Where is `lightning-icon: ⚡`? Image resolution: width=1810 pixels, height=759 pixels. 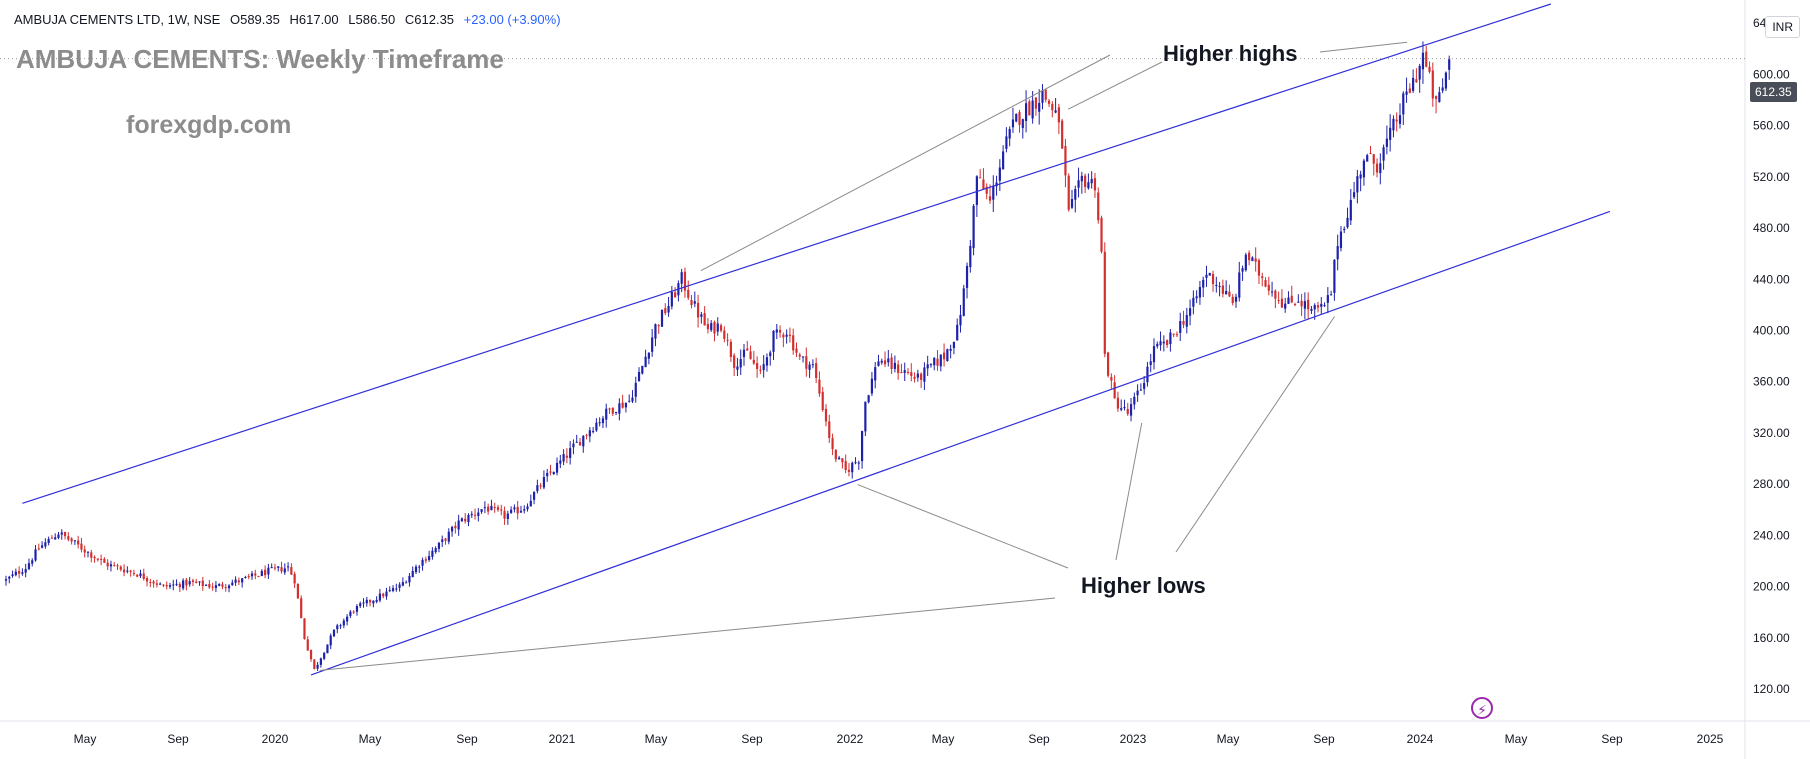 lightning-icon: ⚡ is located at coordinates (1482, 708).